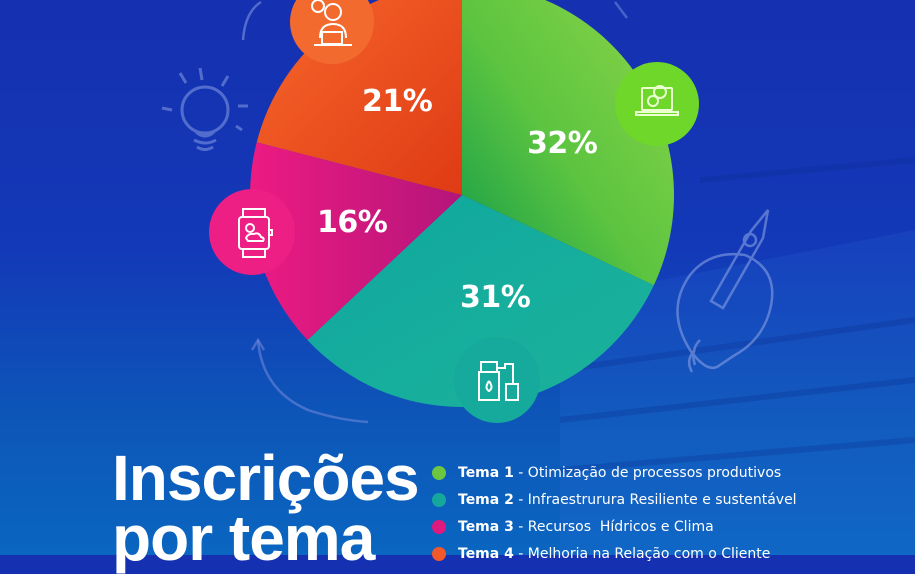 This screenshot has width=915, height=574. What do you see at coordinates (562, 143) in the screenshot?
I see `slice-label-tema-1: 32%` at bounding box center [562, 143].